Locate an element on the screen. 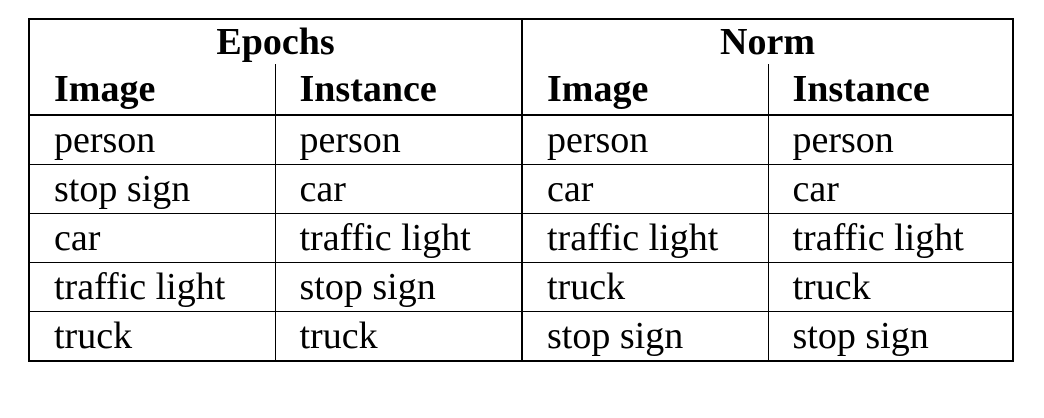 The image size is (1044, 418). column-header-epochs-image: Image is located at coordinates (152, 90).